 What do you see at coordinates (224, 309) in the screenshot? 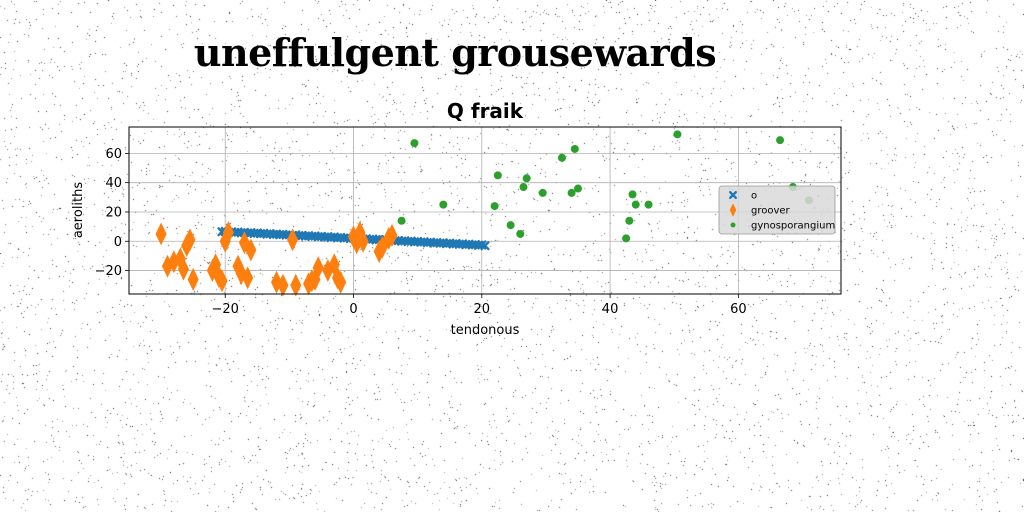
I see `x-tick-label: −20` at bounding box center [224, 309].